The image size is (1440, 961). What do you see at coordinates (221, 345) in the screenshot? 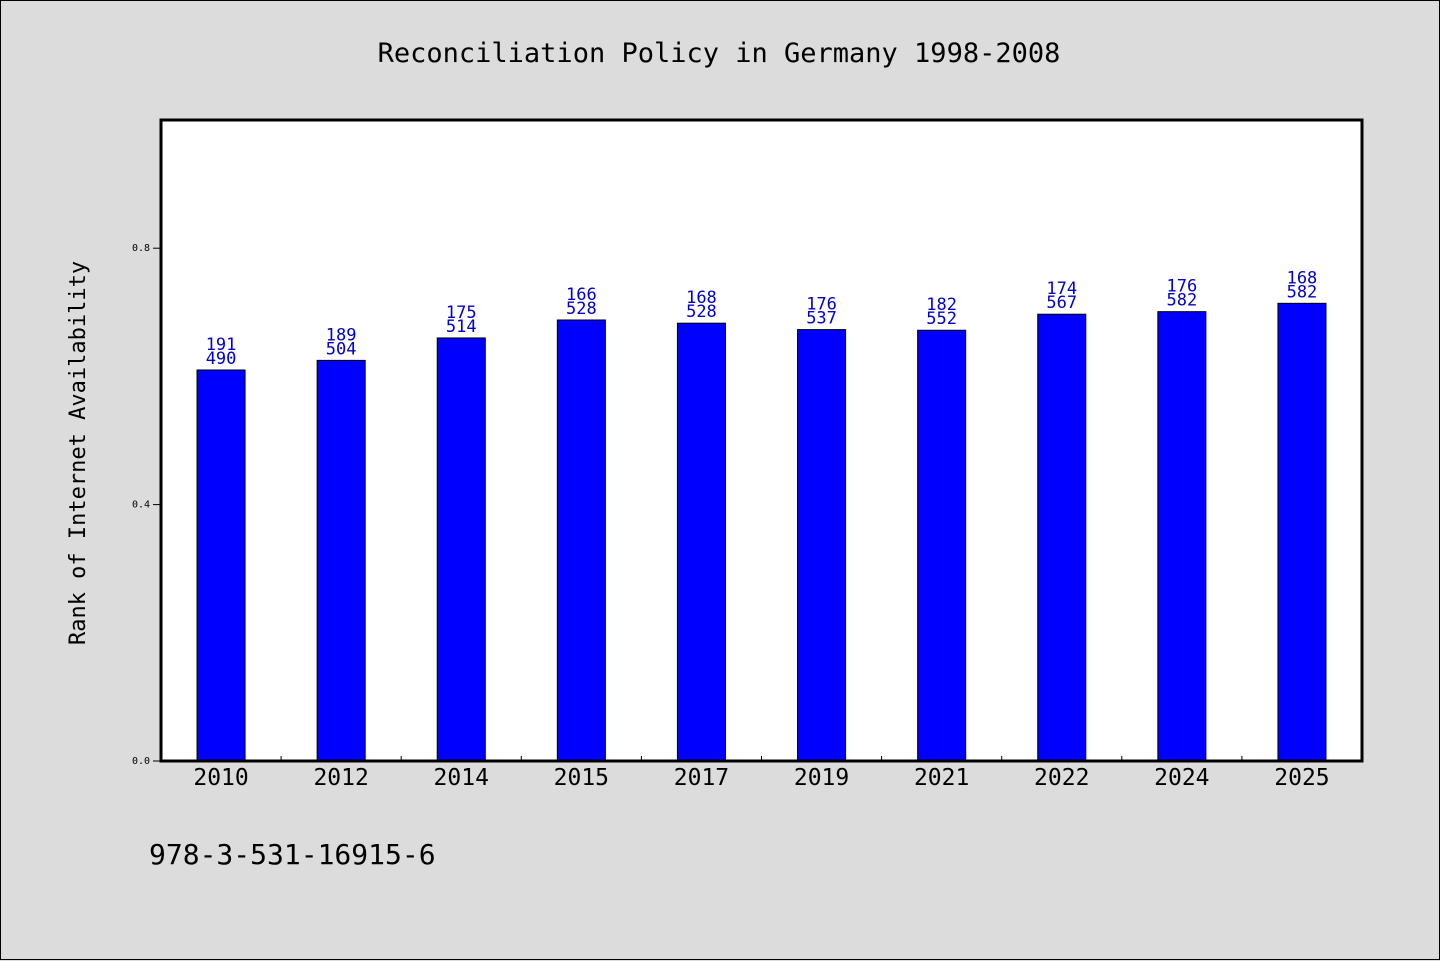
I see `data-label-top: 191` at bounding box center [221, 345].